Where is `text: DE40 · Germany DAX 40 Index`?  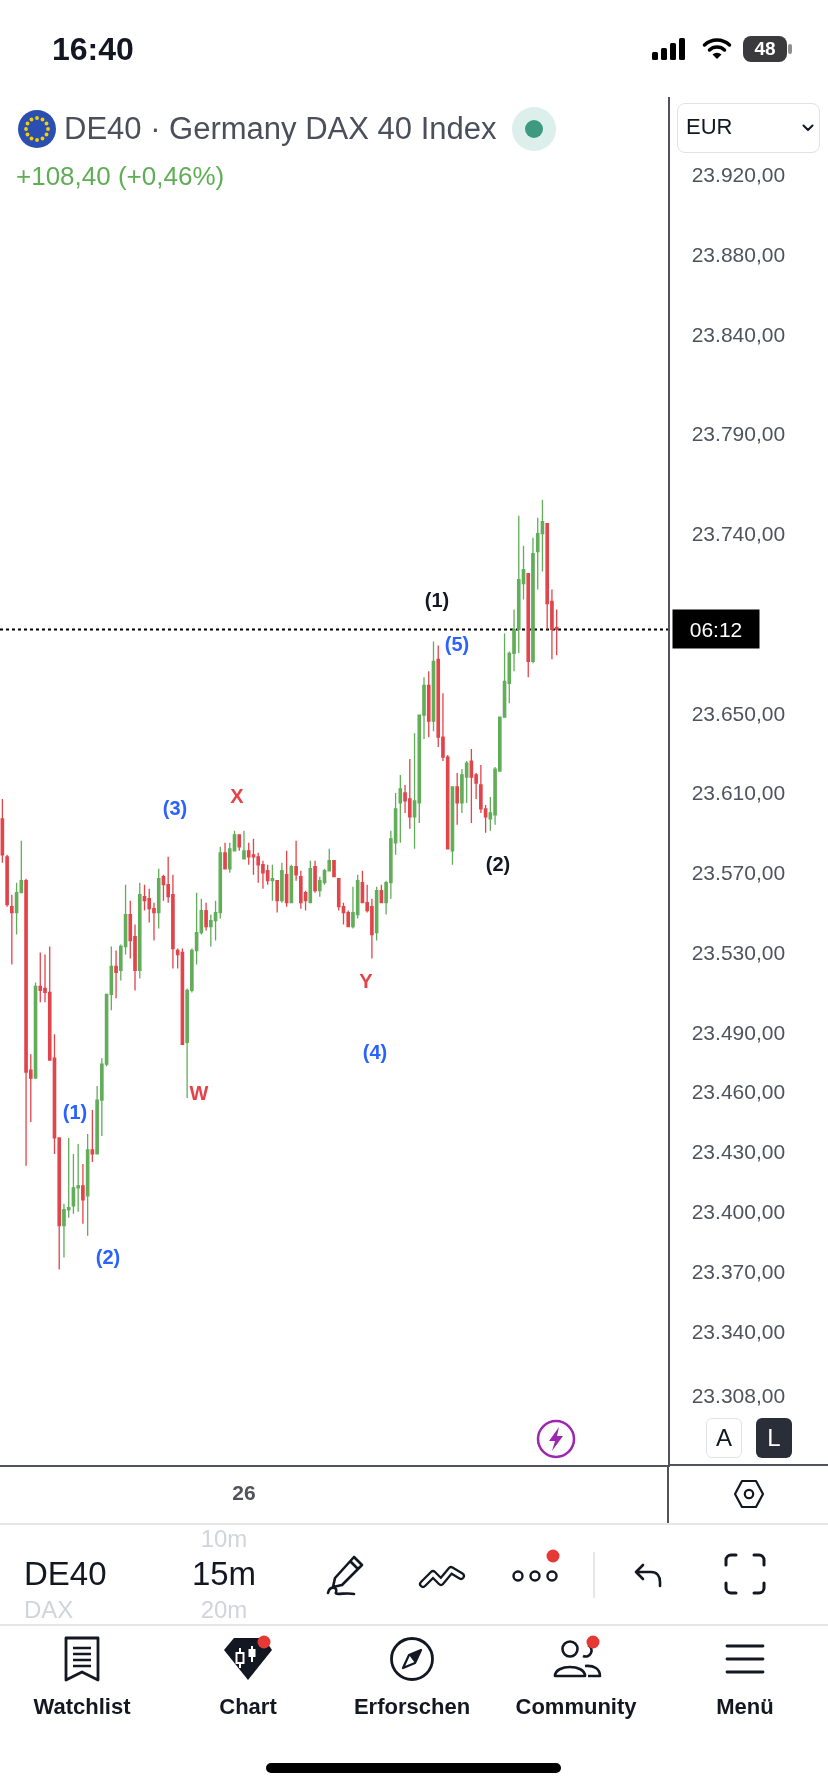
text: DE40 · Germany DAX 40 Index is located at coordinates (280, 129).